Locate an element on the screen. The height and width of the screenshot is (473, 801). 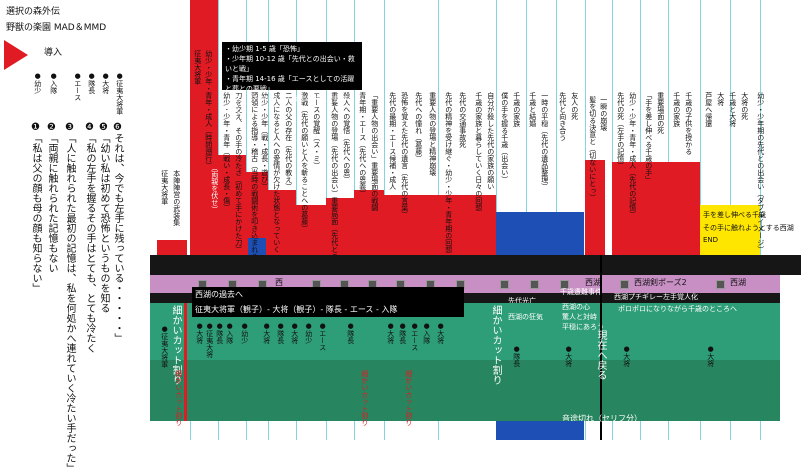
phase-label: 幼少・少年・青年・成人（先代の記憶） is located at coordinates (632, 155).